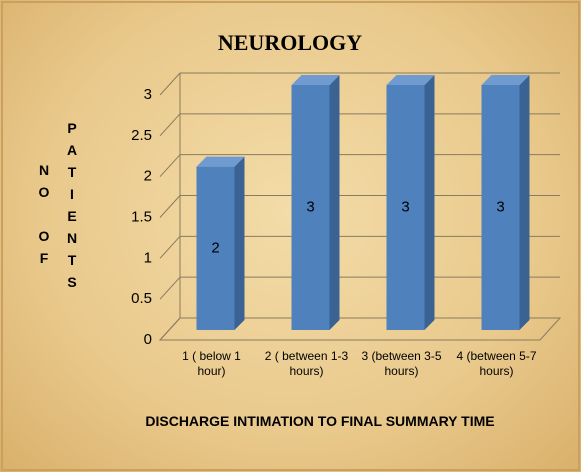  What do you see at coordinates (148, 94) in the screenshot?
I see `y-tick-label: 3` at bounding box center [148, 94].